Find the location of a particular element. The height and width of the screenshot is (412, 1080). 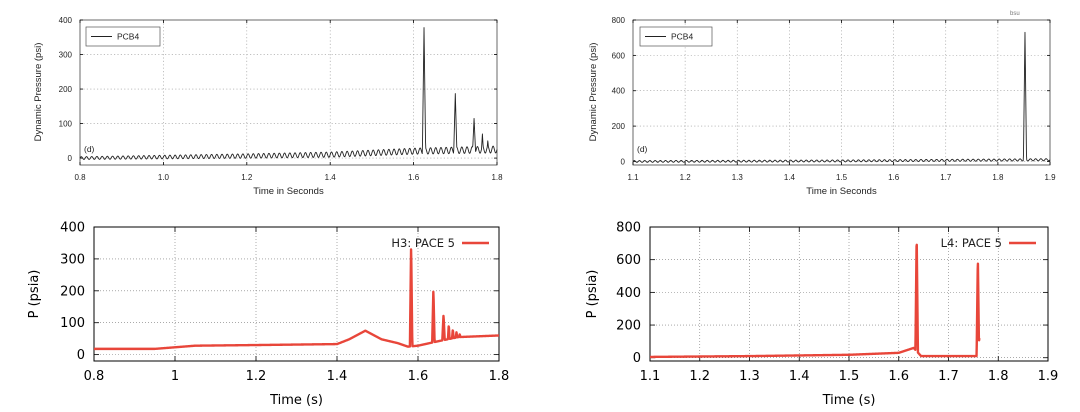

series-line-h3-pace5 is located at coordinates (296, 299).